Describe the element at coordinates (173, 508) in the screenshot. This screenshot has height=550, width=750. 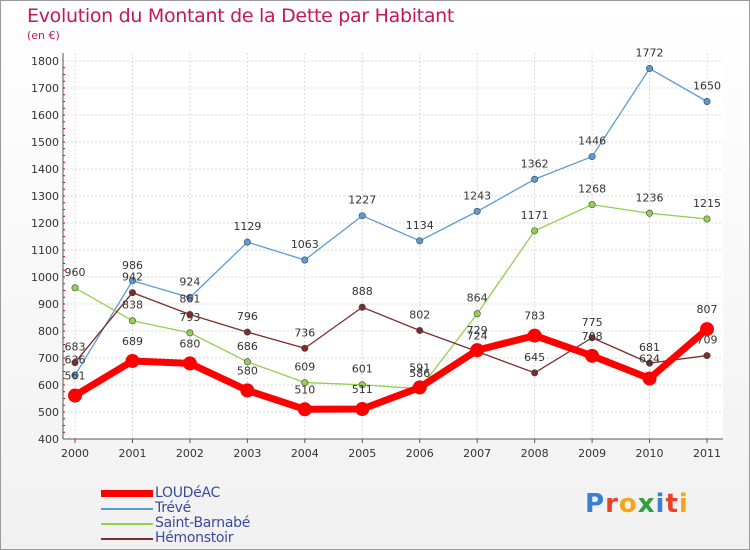
I see `legend-label: Trévé` at that location.